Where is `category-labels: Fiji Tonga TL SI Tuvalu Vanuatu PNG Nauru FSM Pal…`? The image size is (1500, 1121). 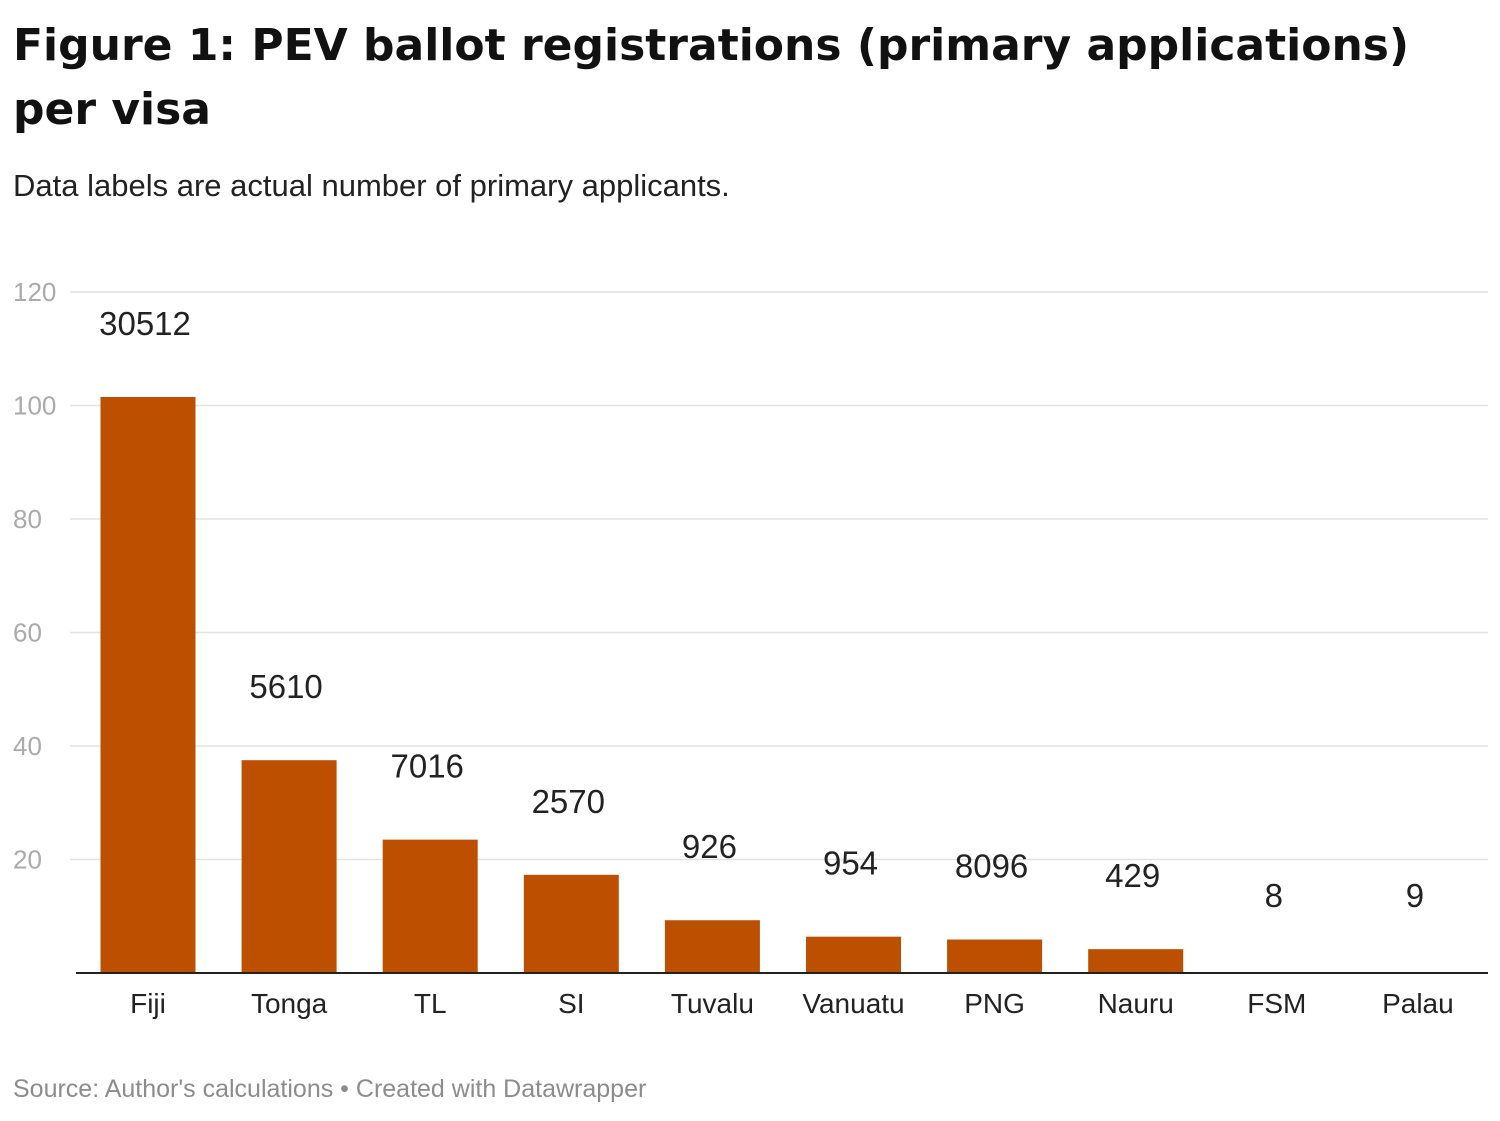 category-labels: Fiji Tonga TL SI Tuvalu Vanuatu PNG Nauru FSM Pal… is located at coordinates (792, 1003).